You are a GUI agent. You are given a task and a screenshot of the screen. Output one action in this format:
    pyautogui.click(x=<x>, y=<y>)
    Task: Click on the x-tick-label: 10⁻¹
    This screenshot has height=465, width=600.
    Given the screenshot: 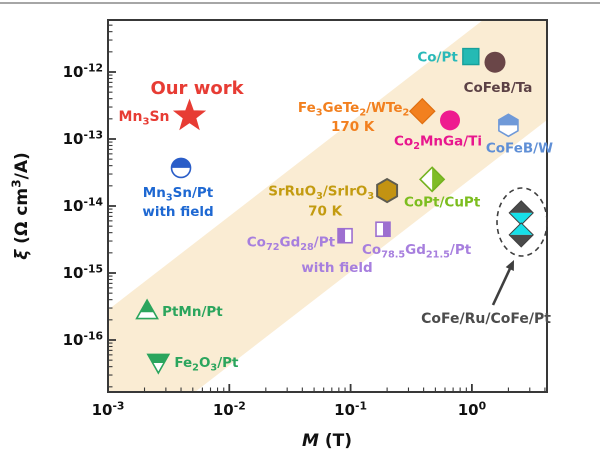 What is the action you would take?
    pyautogui.click(x=350, y=409)
    